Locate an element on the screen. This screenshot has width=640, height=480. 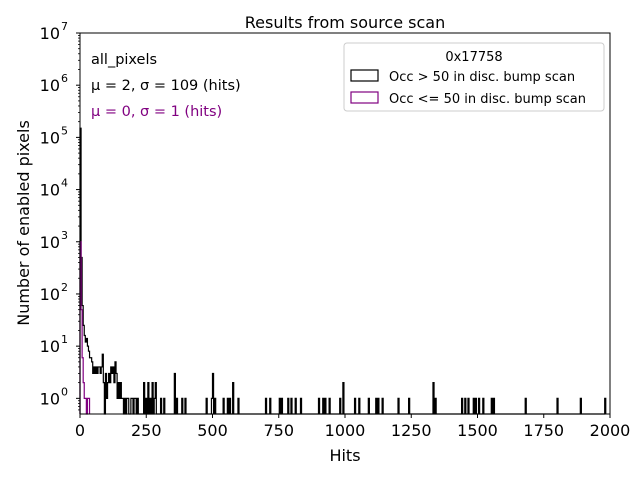
legend-swatch-purple is located at coordinates (364, 97).